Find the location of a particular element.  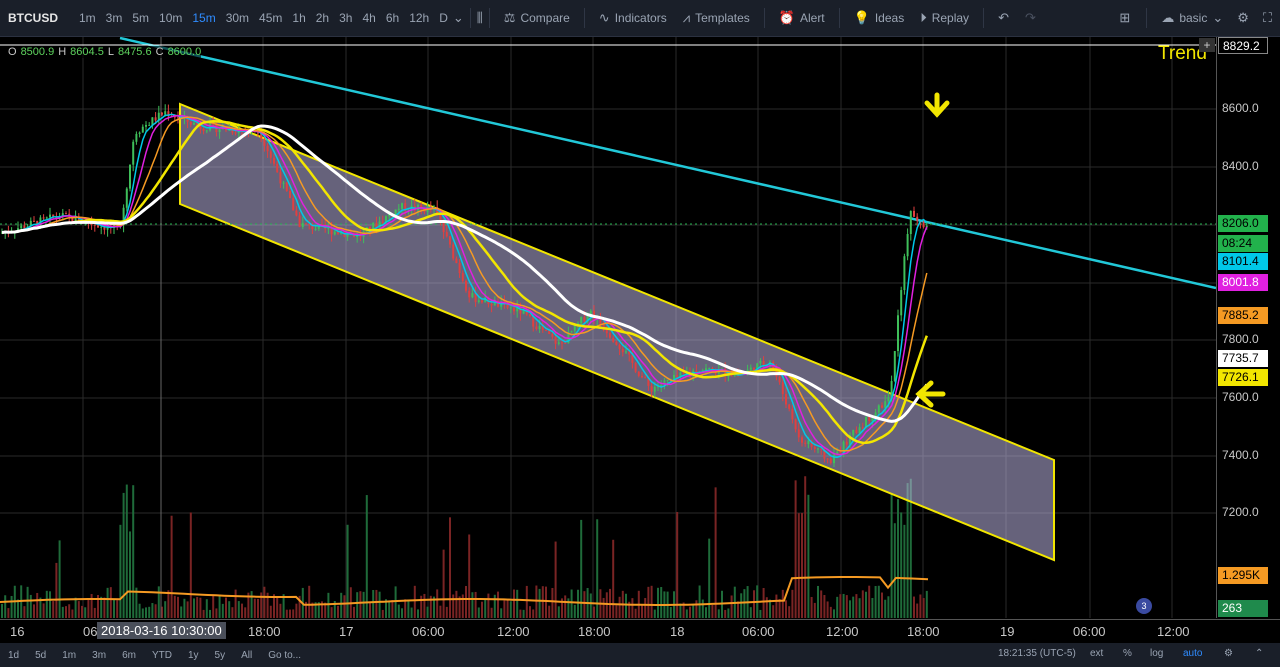

range-1m: 1m is located at coordinates (69, 655).